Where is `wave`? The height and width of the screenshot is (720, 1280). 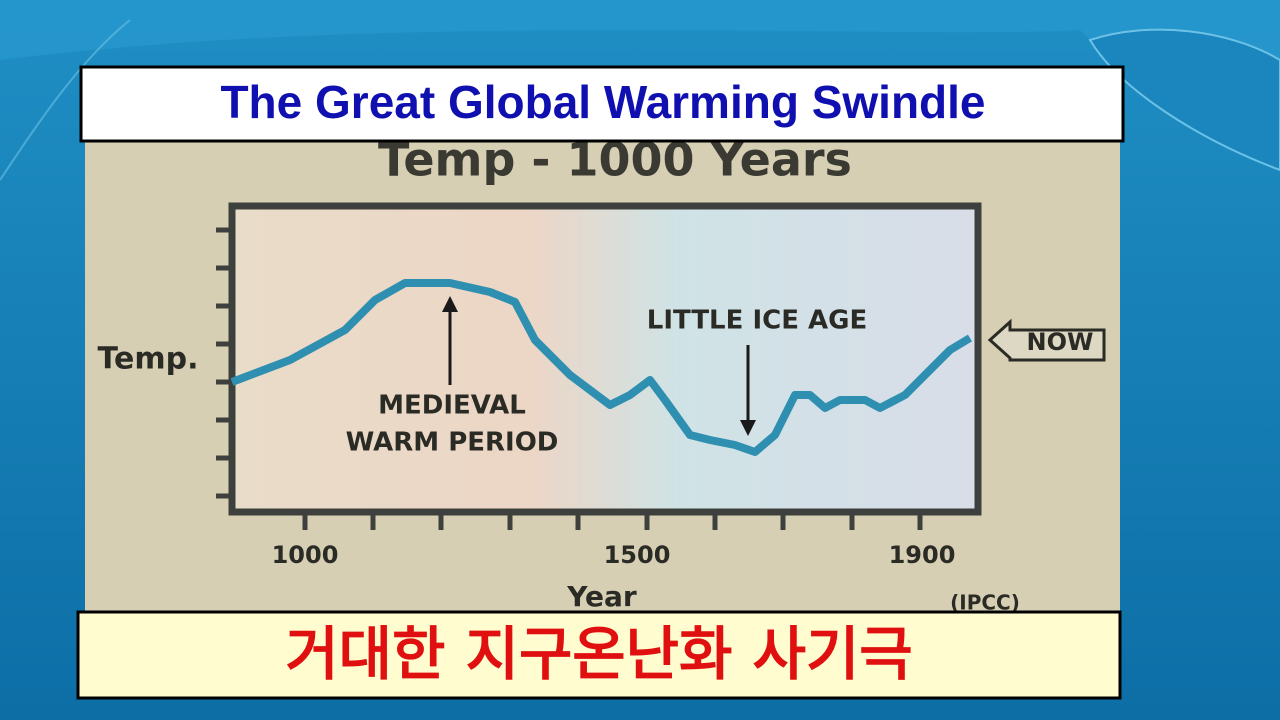 wave is located at coordinates (1184, 100).